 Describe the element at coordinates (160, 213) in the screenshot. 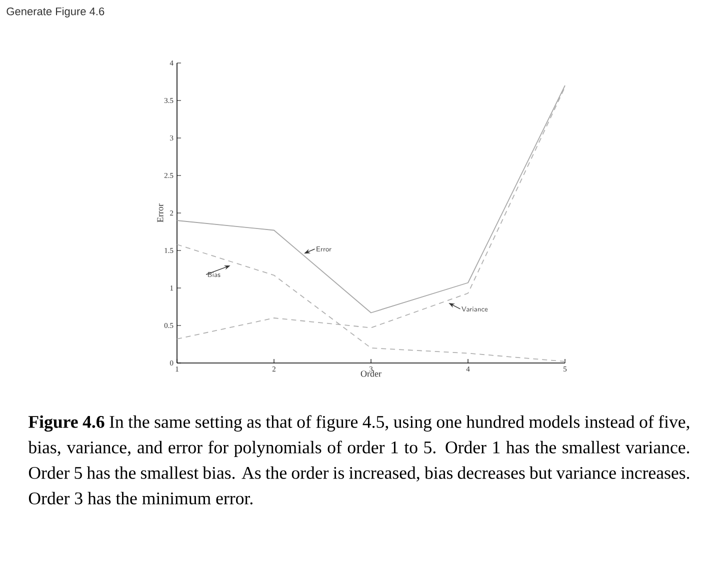

I see `y-axis-title: Error` at that location.